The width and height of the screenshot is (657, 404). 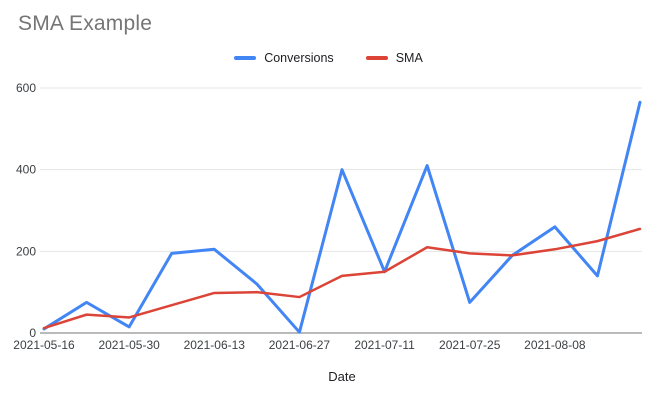 I want to click on chart-title: SMA Example, so click(x=85, y=23).